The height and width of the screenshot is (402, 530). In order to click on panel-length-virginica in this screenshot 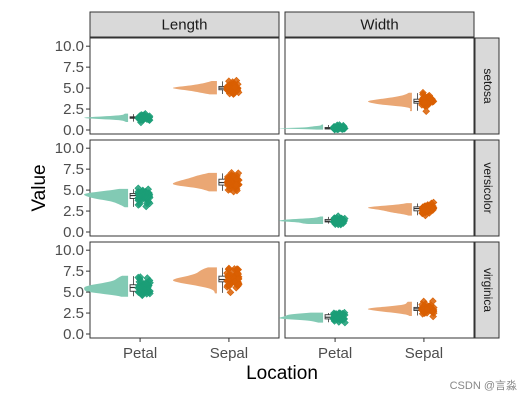, I will do `click(182, 290)`.